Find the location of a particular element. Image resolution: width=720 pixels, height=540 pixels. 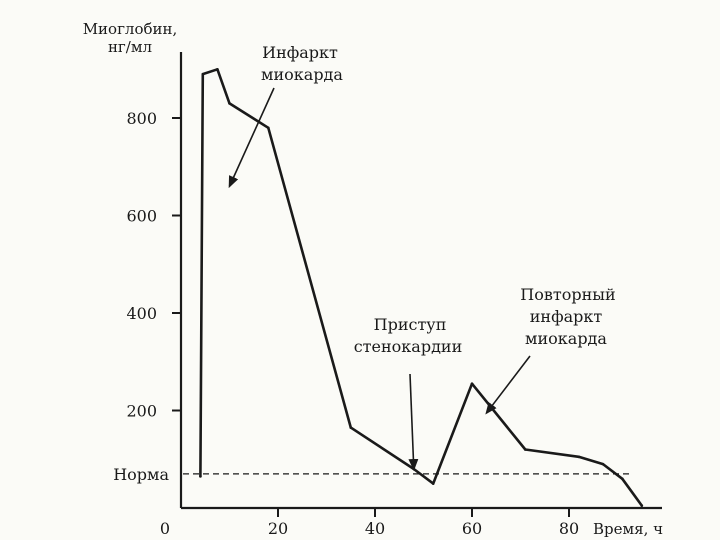

x-tick-label-40: 40 is located at coordinates (375, 528).